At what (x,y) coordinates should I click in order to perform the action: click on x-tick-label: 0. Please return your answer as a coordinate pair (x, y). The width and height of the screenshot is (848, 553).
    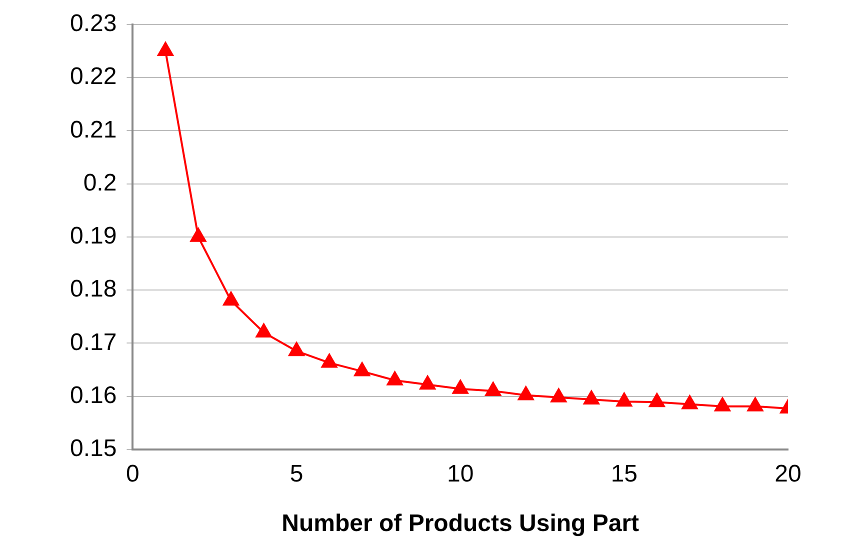
    Looking at the image, I should click on (133, 474).